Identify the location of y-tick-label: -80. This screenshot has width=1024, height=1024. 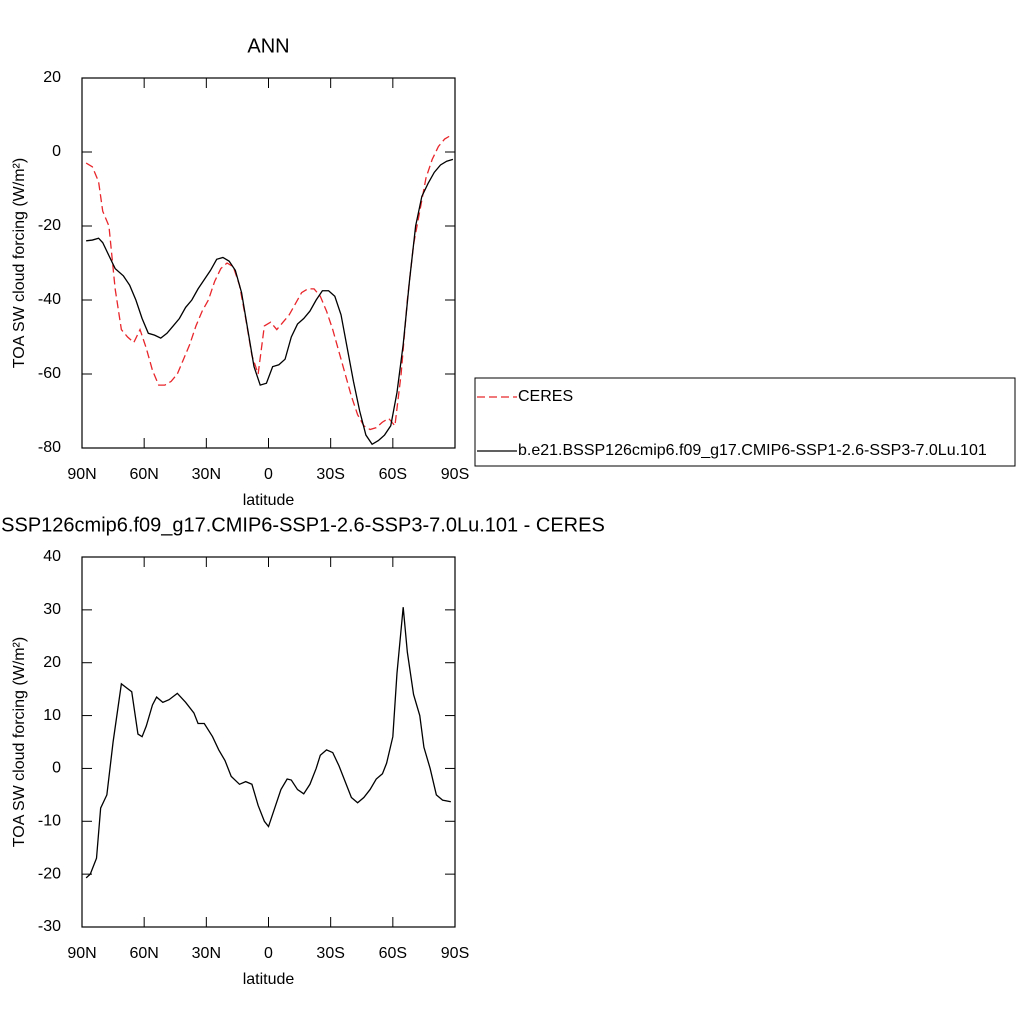
(49, 447).